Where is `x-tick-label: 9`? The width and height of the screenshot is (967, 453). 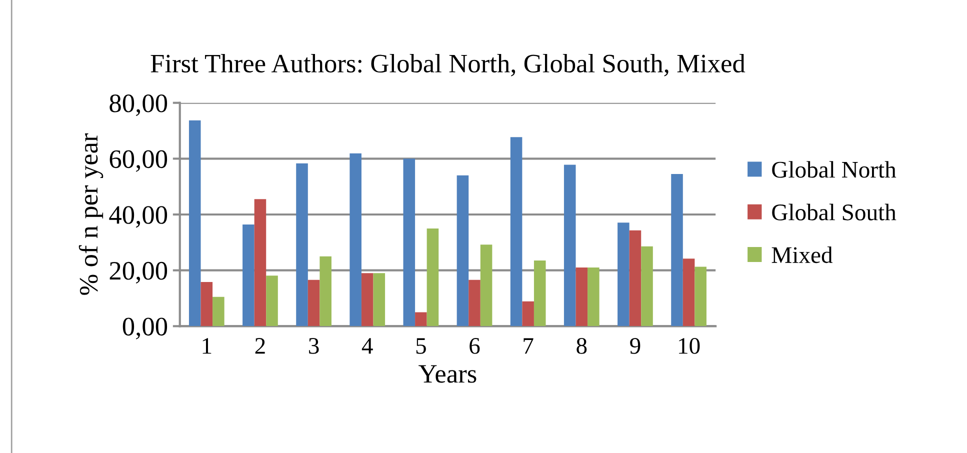 x-tick-label: 9 is located at coordinates (635, 346).